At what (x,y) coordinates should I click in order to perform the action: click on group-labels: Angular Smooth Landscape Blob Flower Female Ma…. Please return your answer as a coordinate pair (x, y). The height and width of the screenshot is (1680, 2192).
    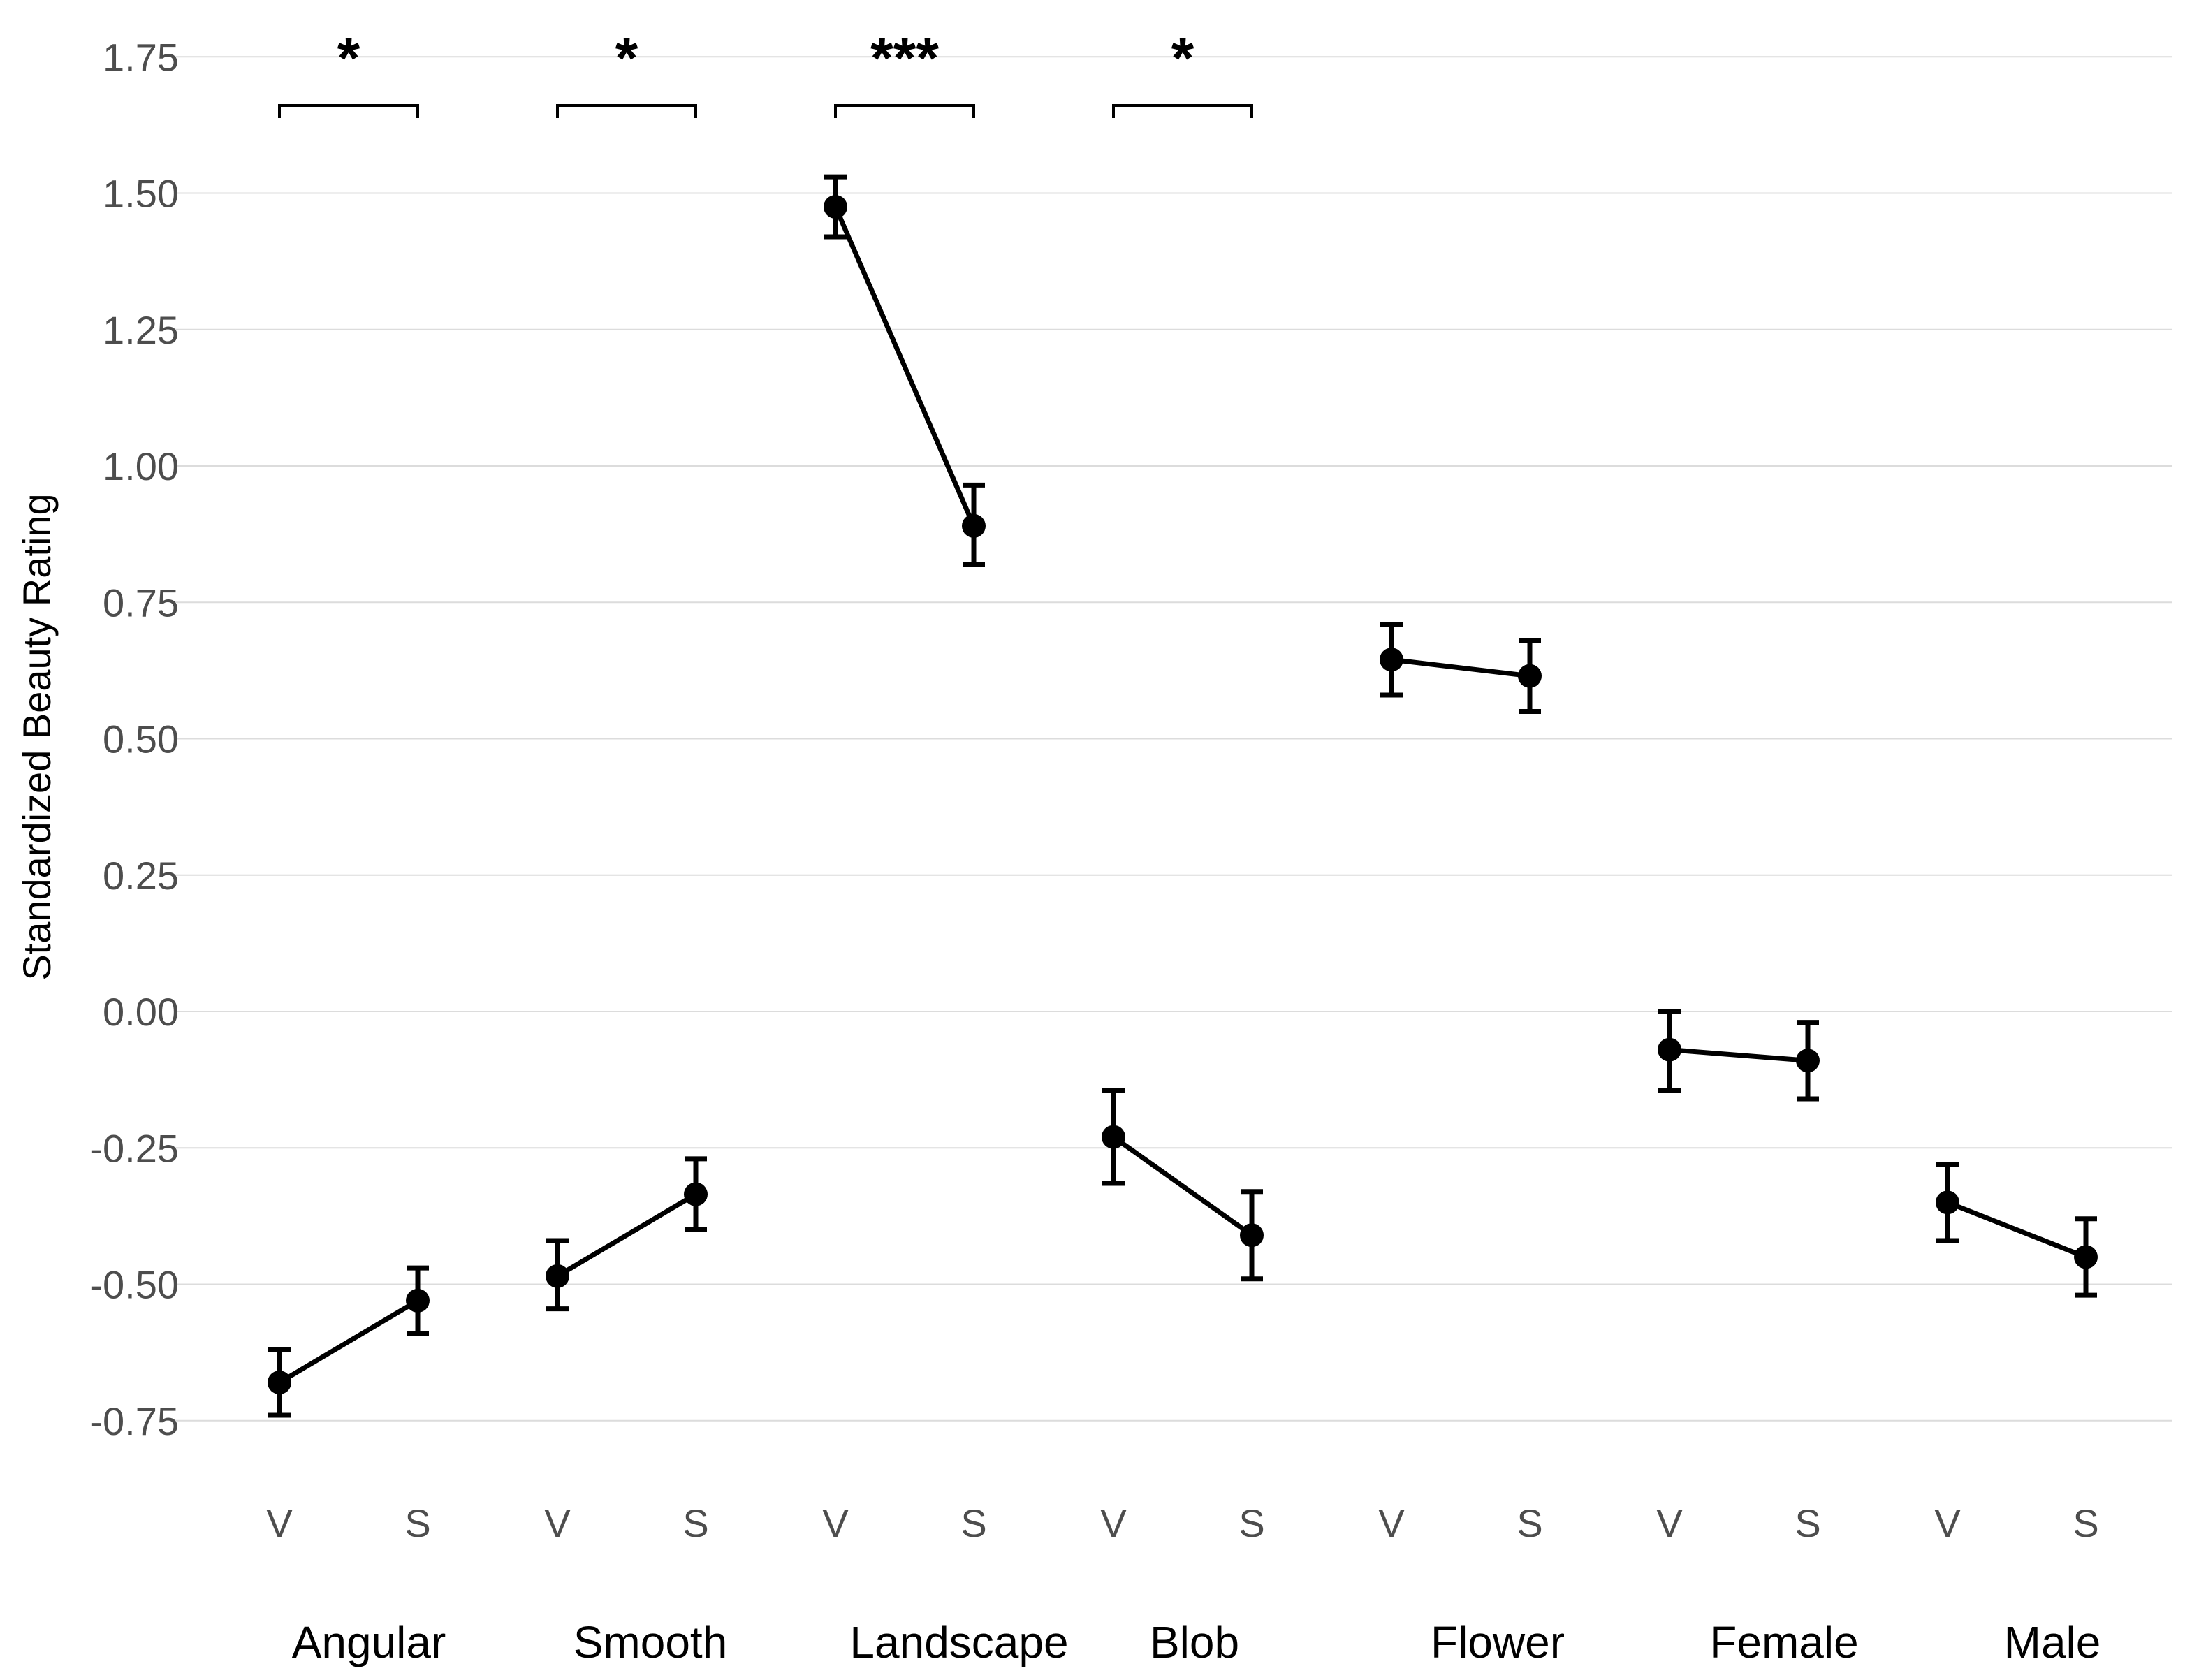
    Looking at the image, I should click on (1196, 1642).